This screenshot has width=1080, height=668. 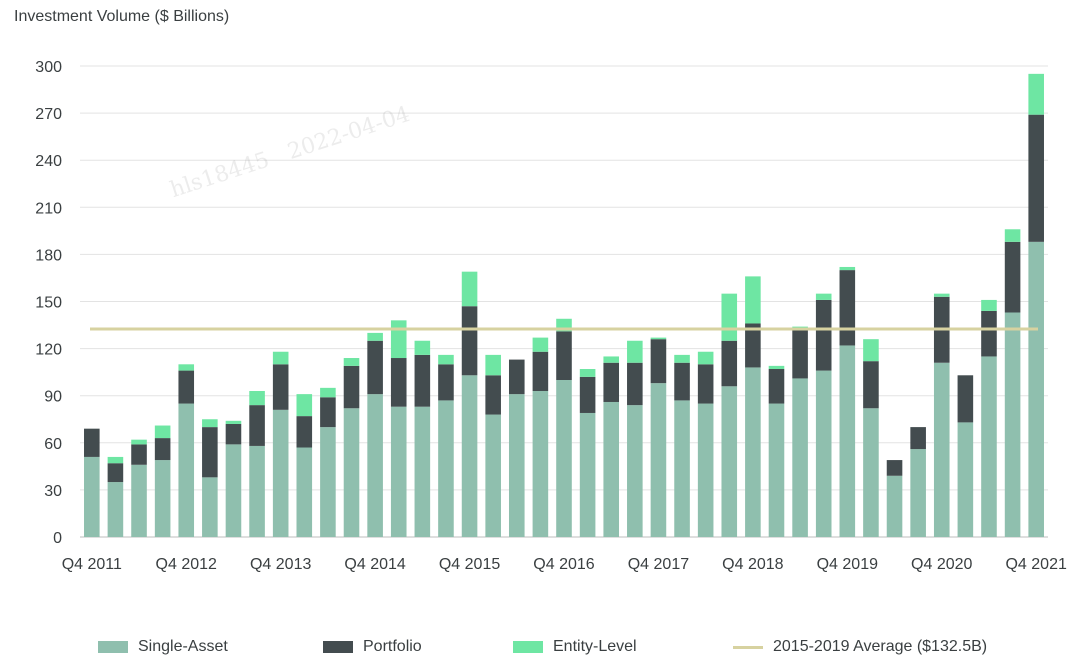 What do you see at coordinates (847, 564) in the screenshot?
I see `x-tick-label: Q4 2019` at bounding box center [847, 564].